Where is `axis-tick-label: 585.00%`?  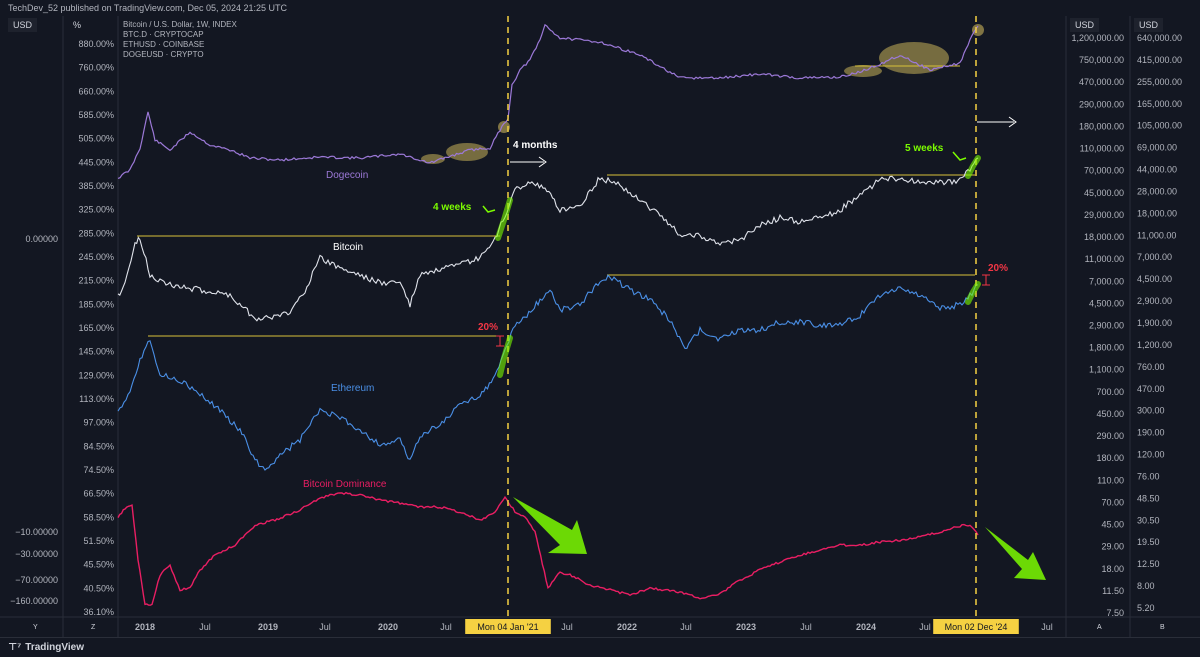 axis-tick-label: 585.00% is located at coordinates (96, 115).